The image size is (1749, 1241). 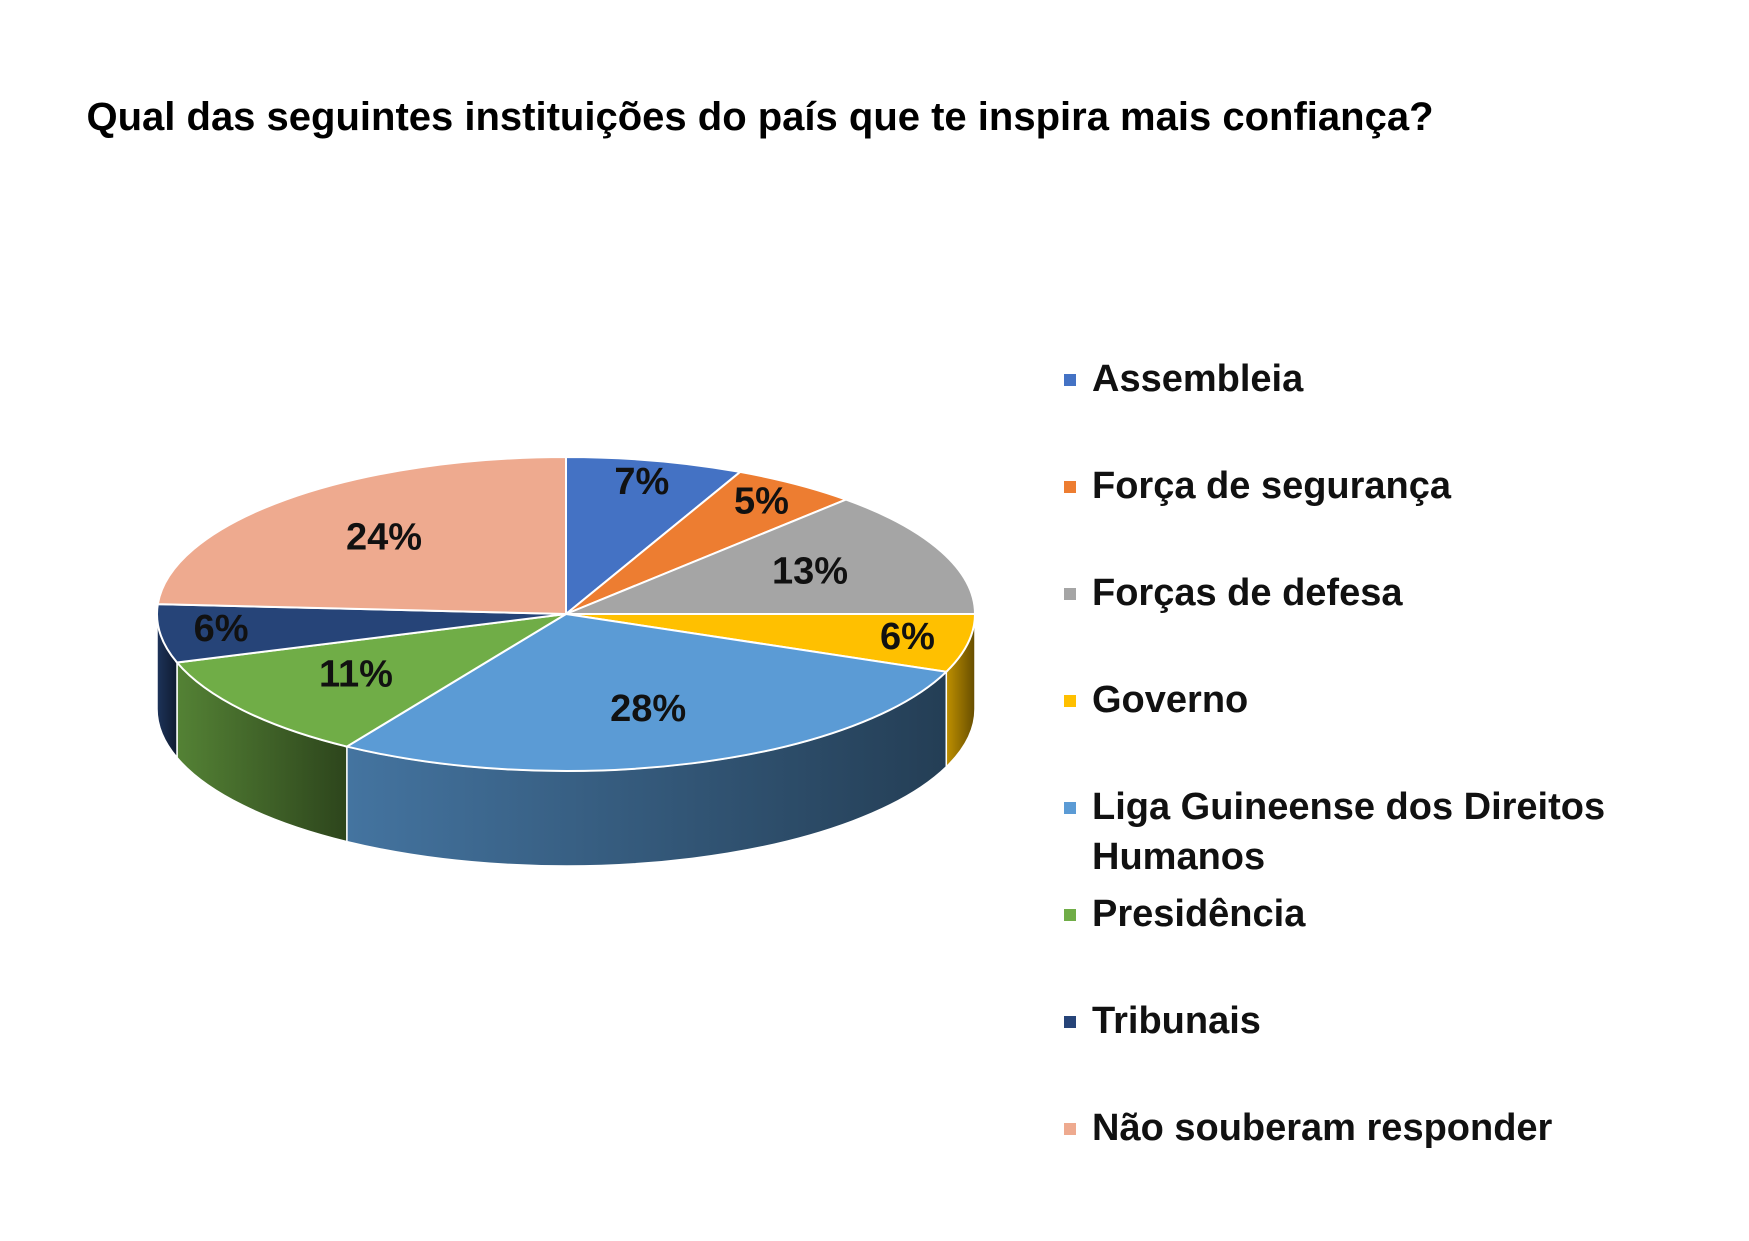 What do you see at coordinates (1247, 593) in the screenshot?
I see `legend-label: Forças de defesa` at bounding box center [1247, 593].